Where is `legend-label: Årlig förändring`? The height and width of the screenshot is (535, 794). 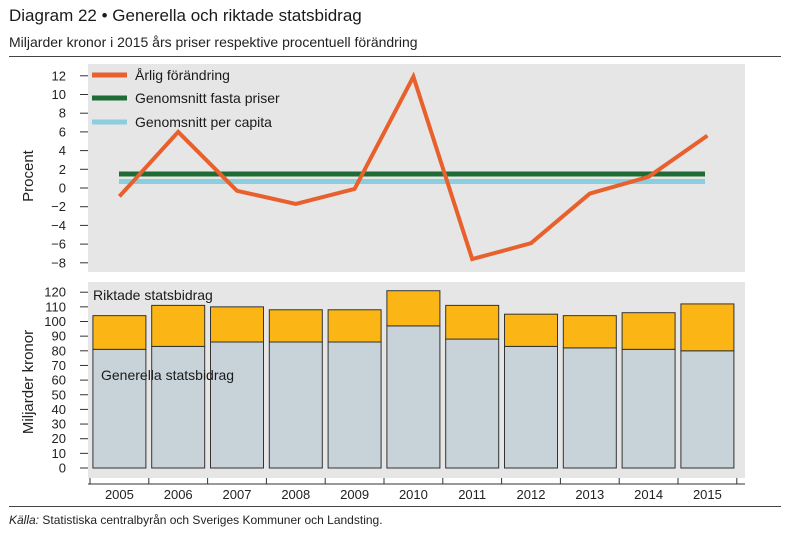
legend-label: Årlig förändring is located at coordinates (182, 75).